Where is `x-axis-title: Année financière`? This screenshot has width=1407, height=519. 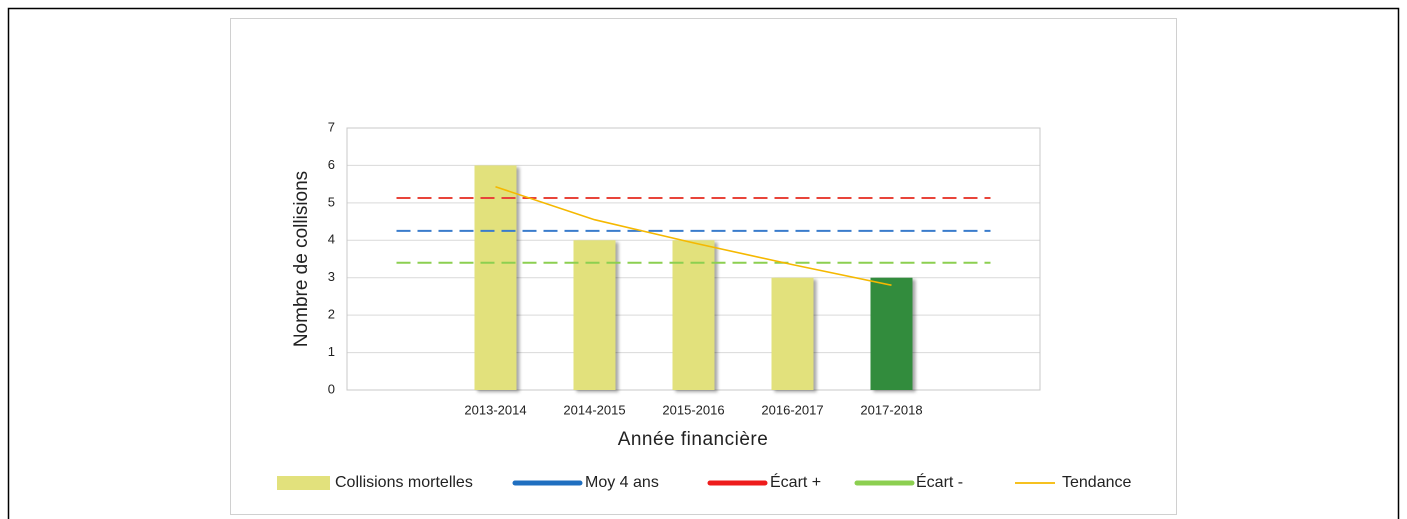 x-axis-title: Année financière is located at coordinates (693, 439).